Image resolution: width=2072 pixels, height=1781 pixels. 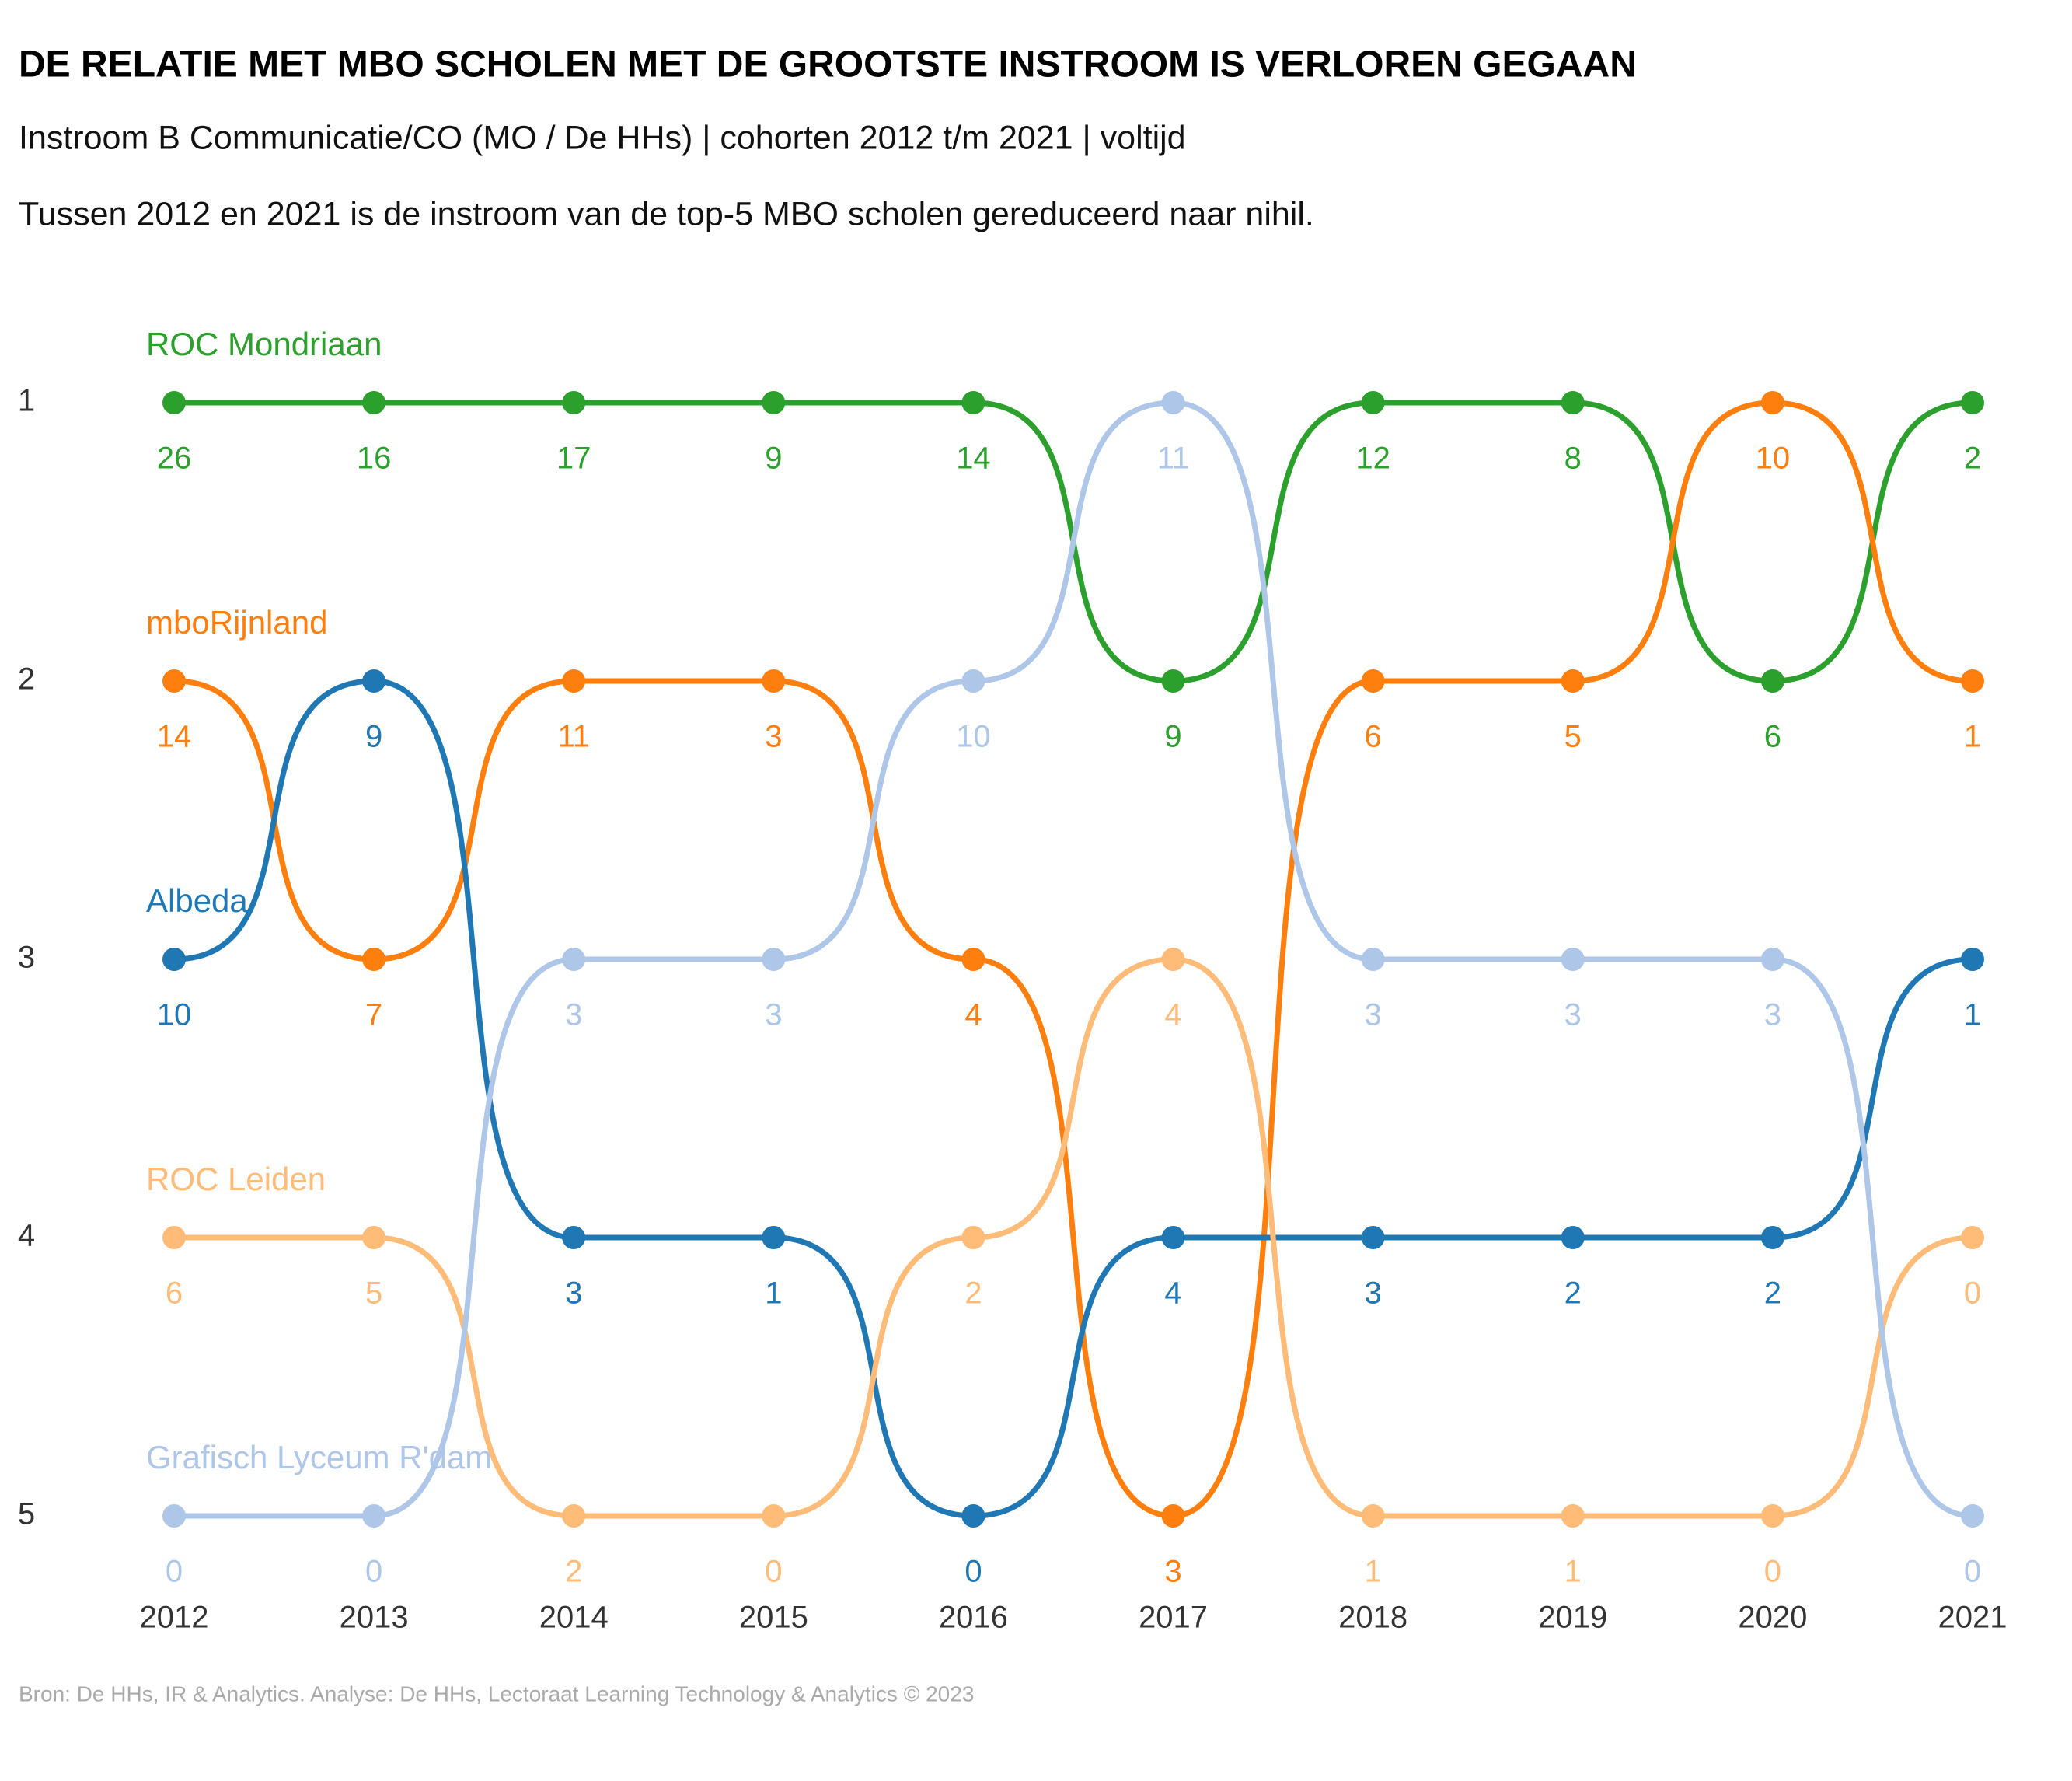 I want to click on series-name: mboRijnland, so click(x=236, y=622).